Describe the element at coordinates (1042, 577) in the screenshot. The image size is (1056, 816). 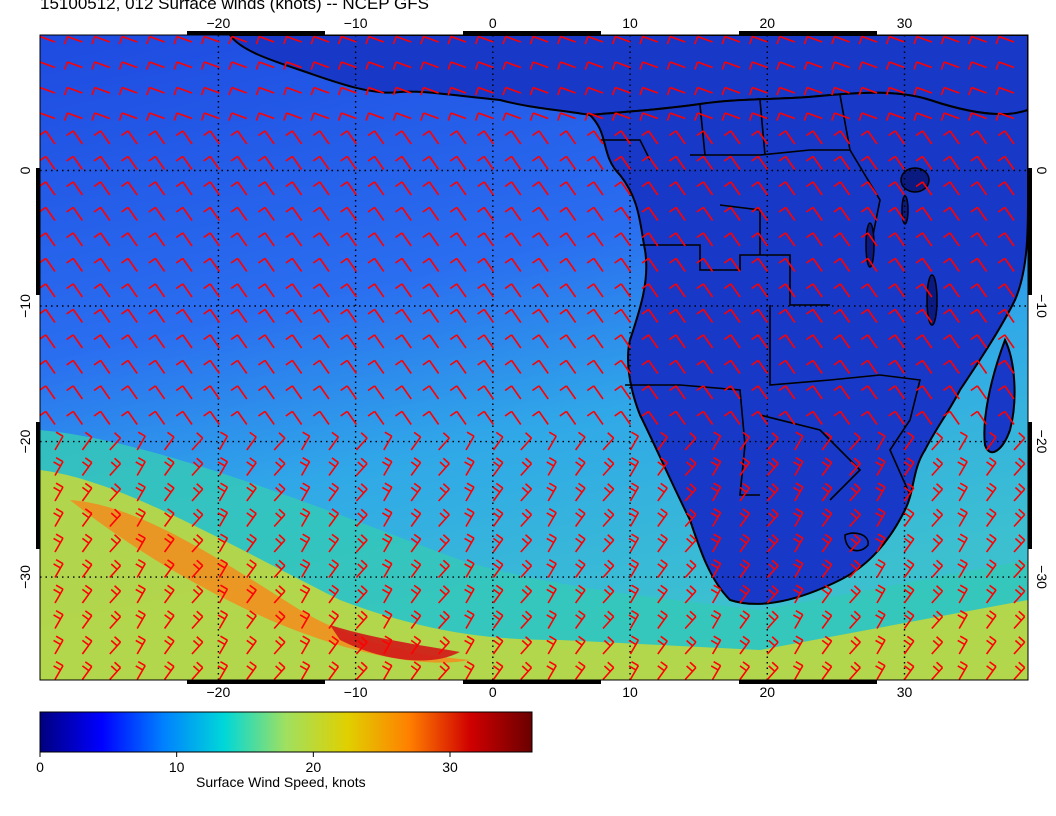
I see `lat-tick-label-right: −30` at that location.